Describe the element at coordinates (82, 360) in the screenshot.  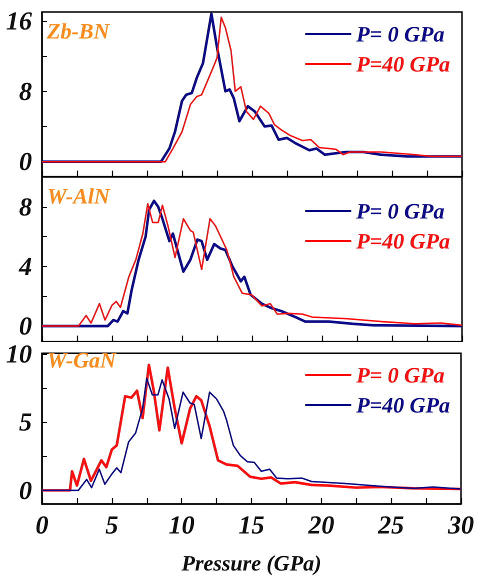
I see `annotation: W-GaN` at that location.